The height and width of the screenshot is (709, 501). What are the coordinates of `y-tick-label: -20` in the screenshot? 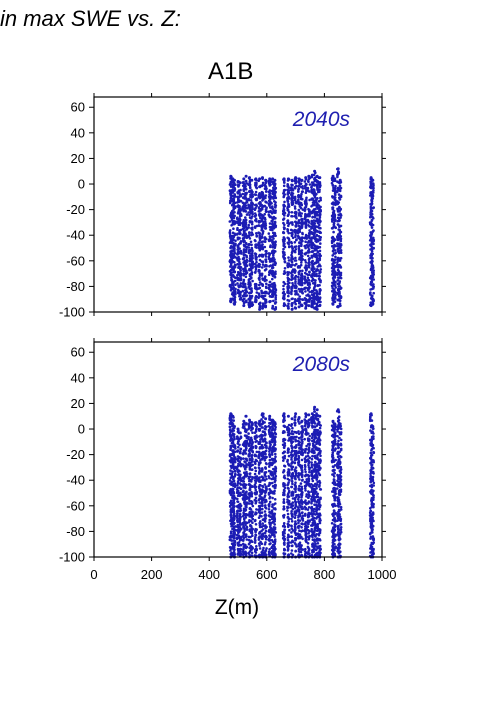 It's located at (75, 209).